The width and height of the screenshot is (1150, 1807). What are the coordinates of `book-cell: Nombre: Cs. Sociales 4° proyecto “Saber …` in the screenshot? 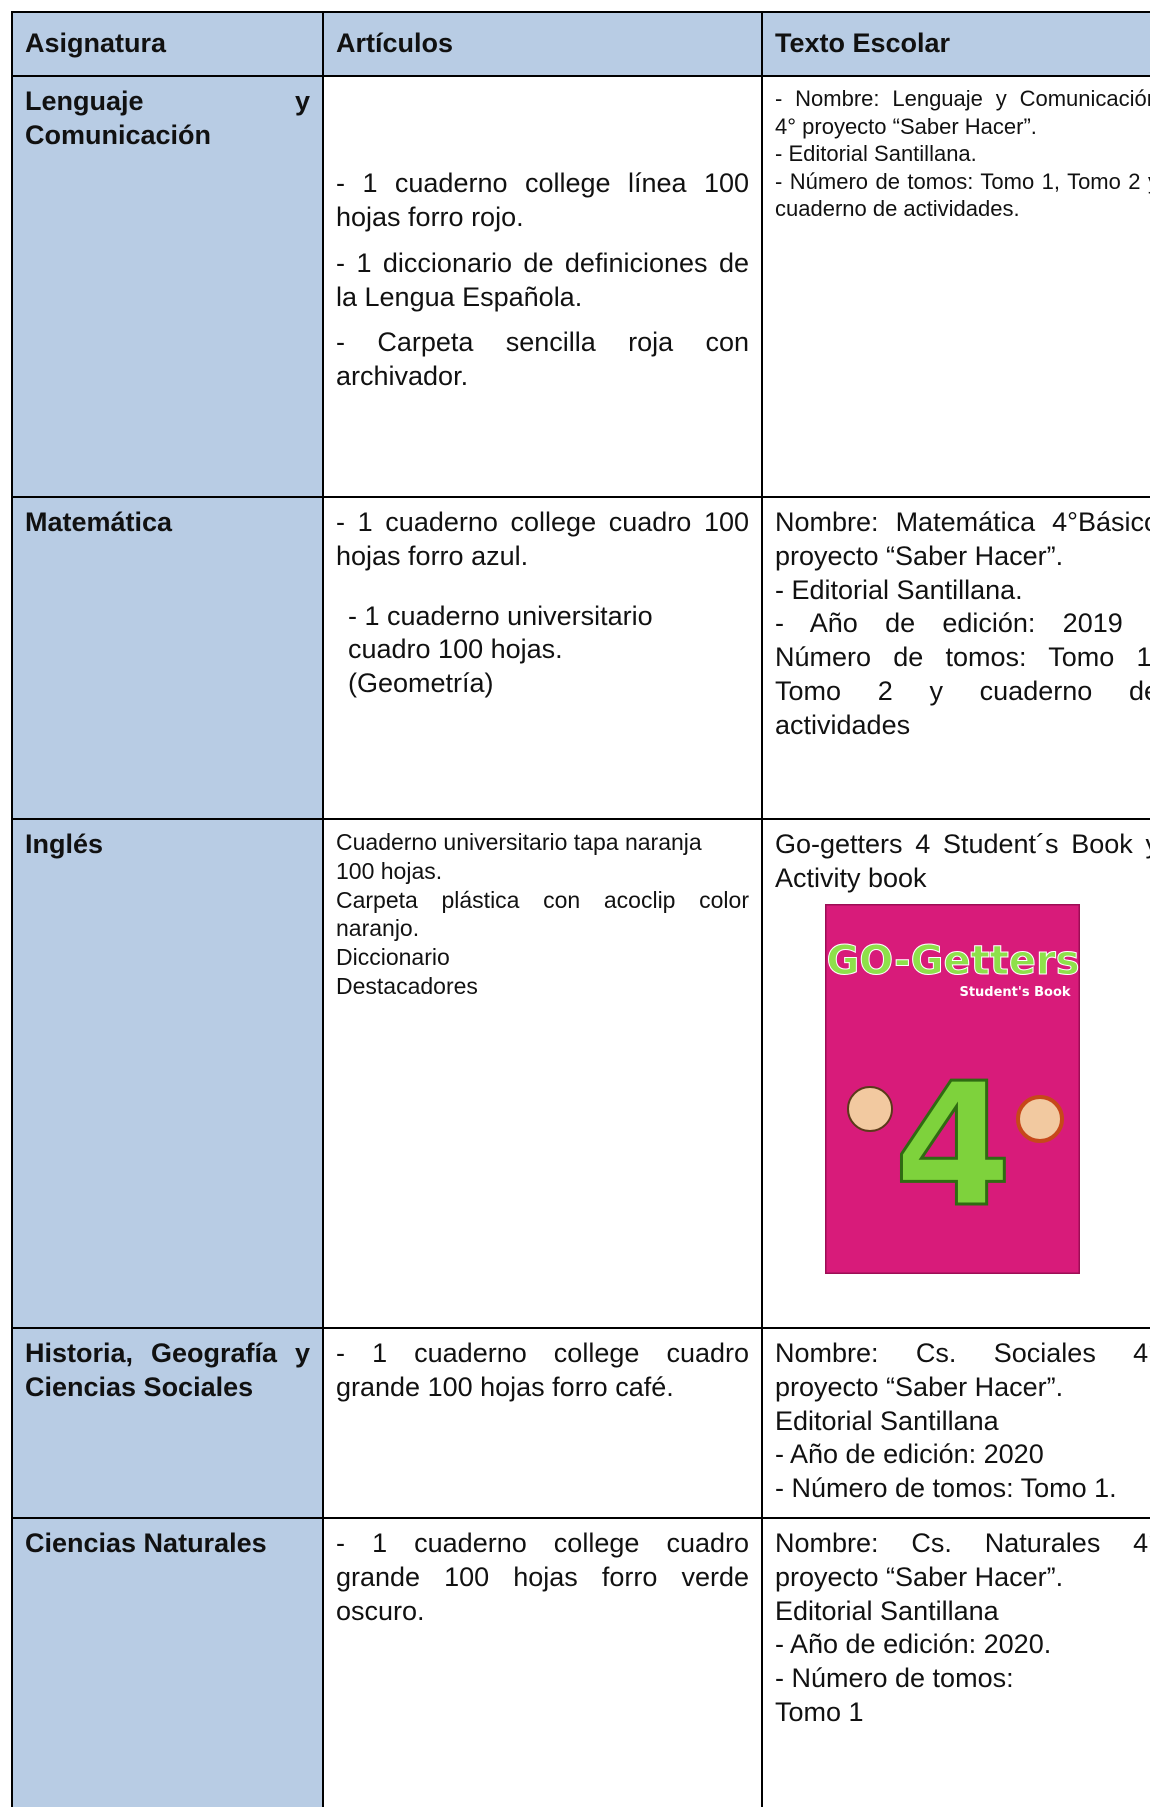 It's located at (955, 1423).